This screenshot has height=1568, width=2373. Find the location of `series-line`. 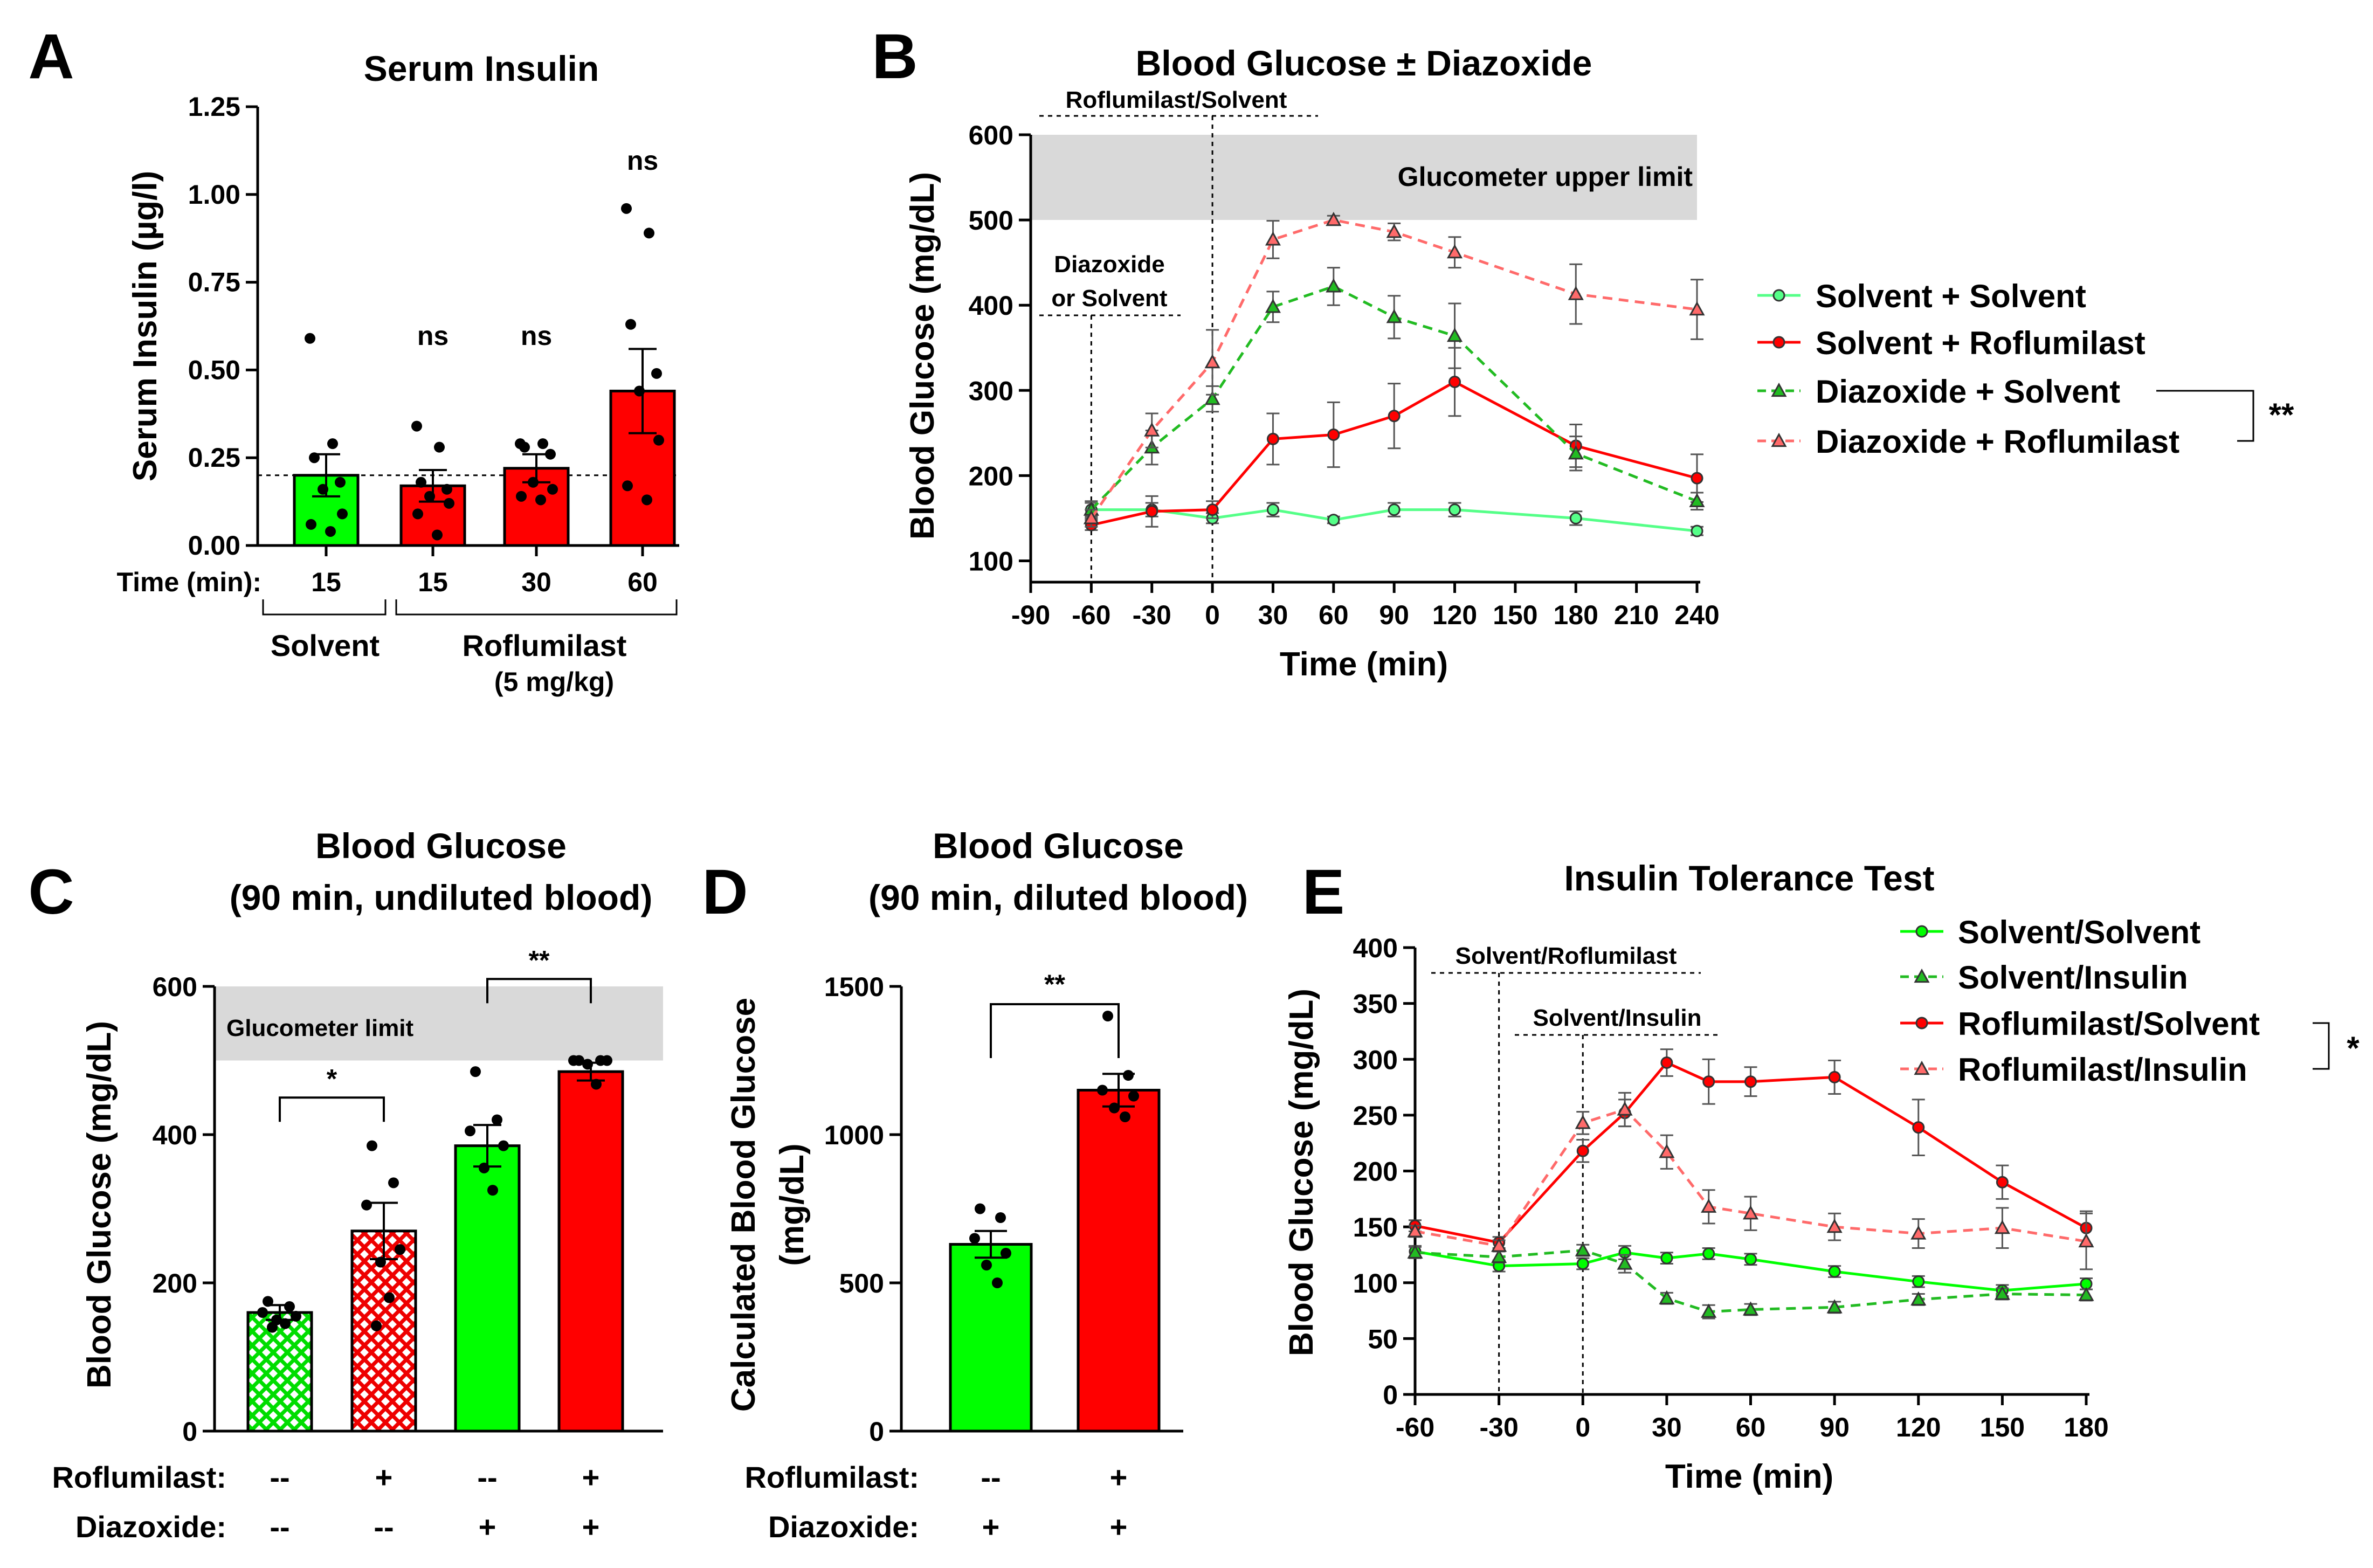

series-line is located at coordinates (1394, 398).